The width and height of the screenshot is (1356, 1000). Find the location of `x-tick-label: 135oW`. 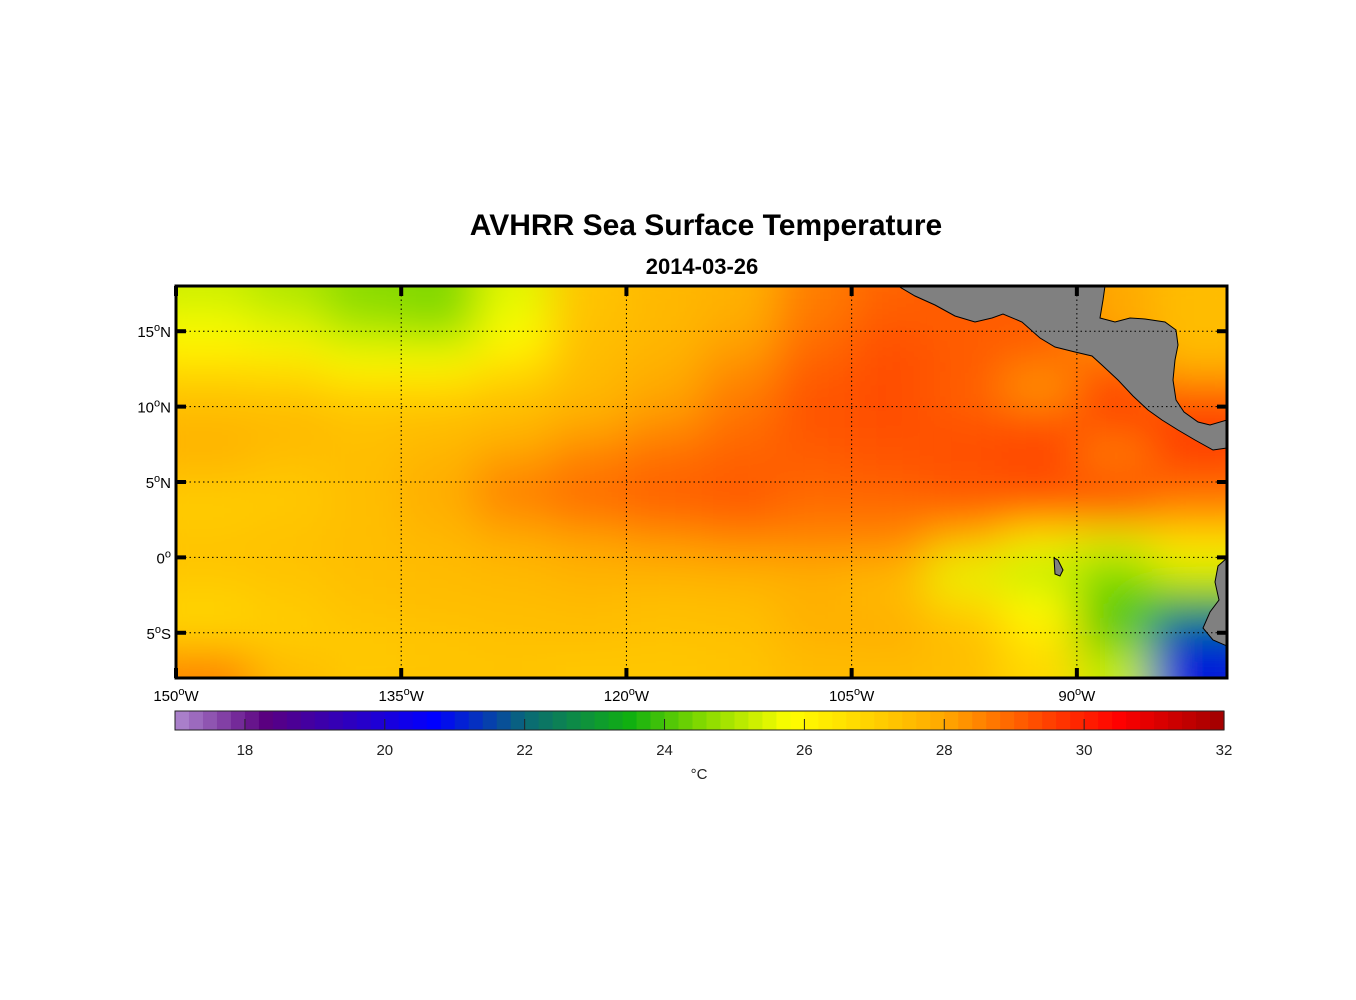

x-tick-label: 135oW is located at coordinates (402, 695).